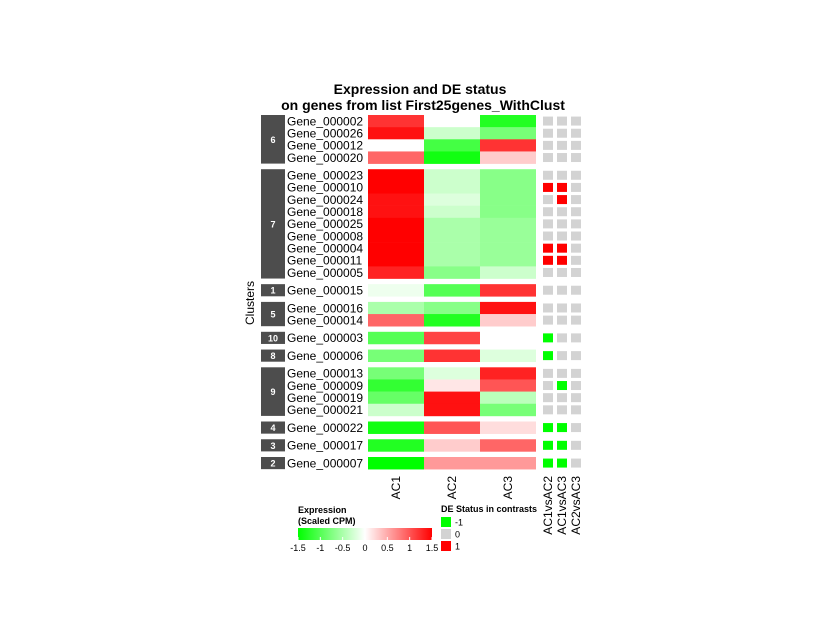  Describe the element at coordinates (548, 505) in the screenshot. I see `contrast-label: AC1vsAC2` at that location.